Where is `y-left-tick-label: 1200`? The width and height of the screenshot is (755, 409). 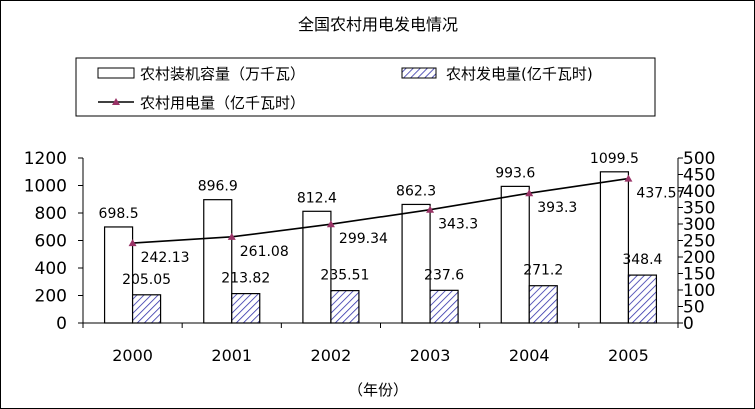 y-left-tick-label: 1200 is located at coordinates (45, 159).